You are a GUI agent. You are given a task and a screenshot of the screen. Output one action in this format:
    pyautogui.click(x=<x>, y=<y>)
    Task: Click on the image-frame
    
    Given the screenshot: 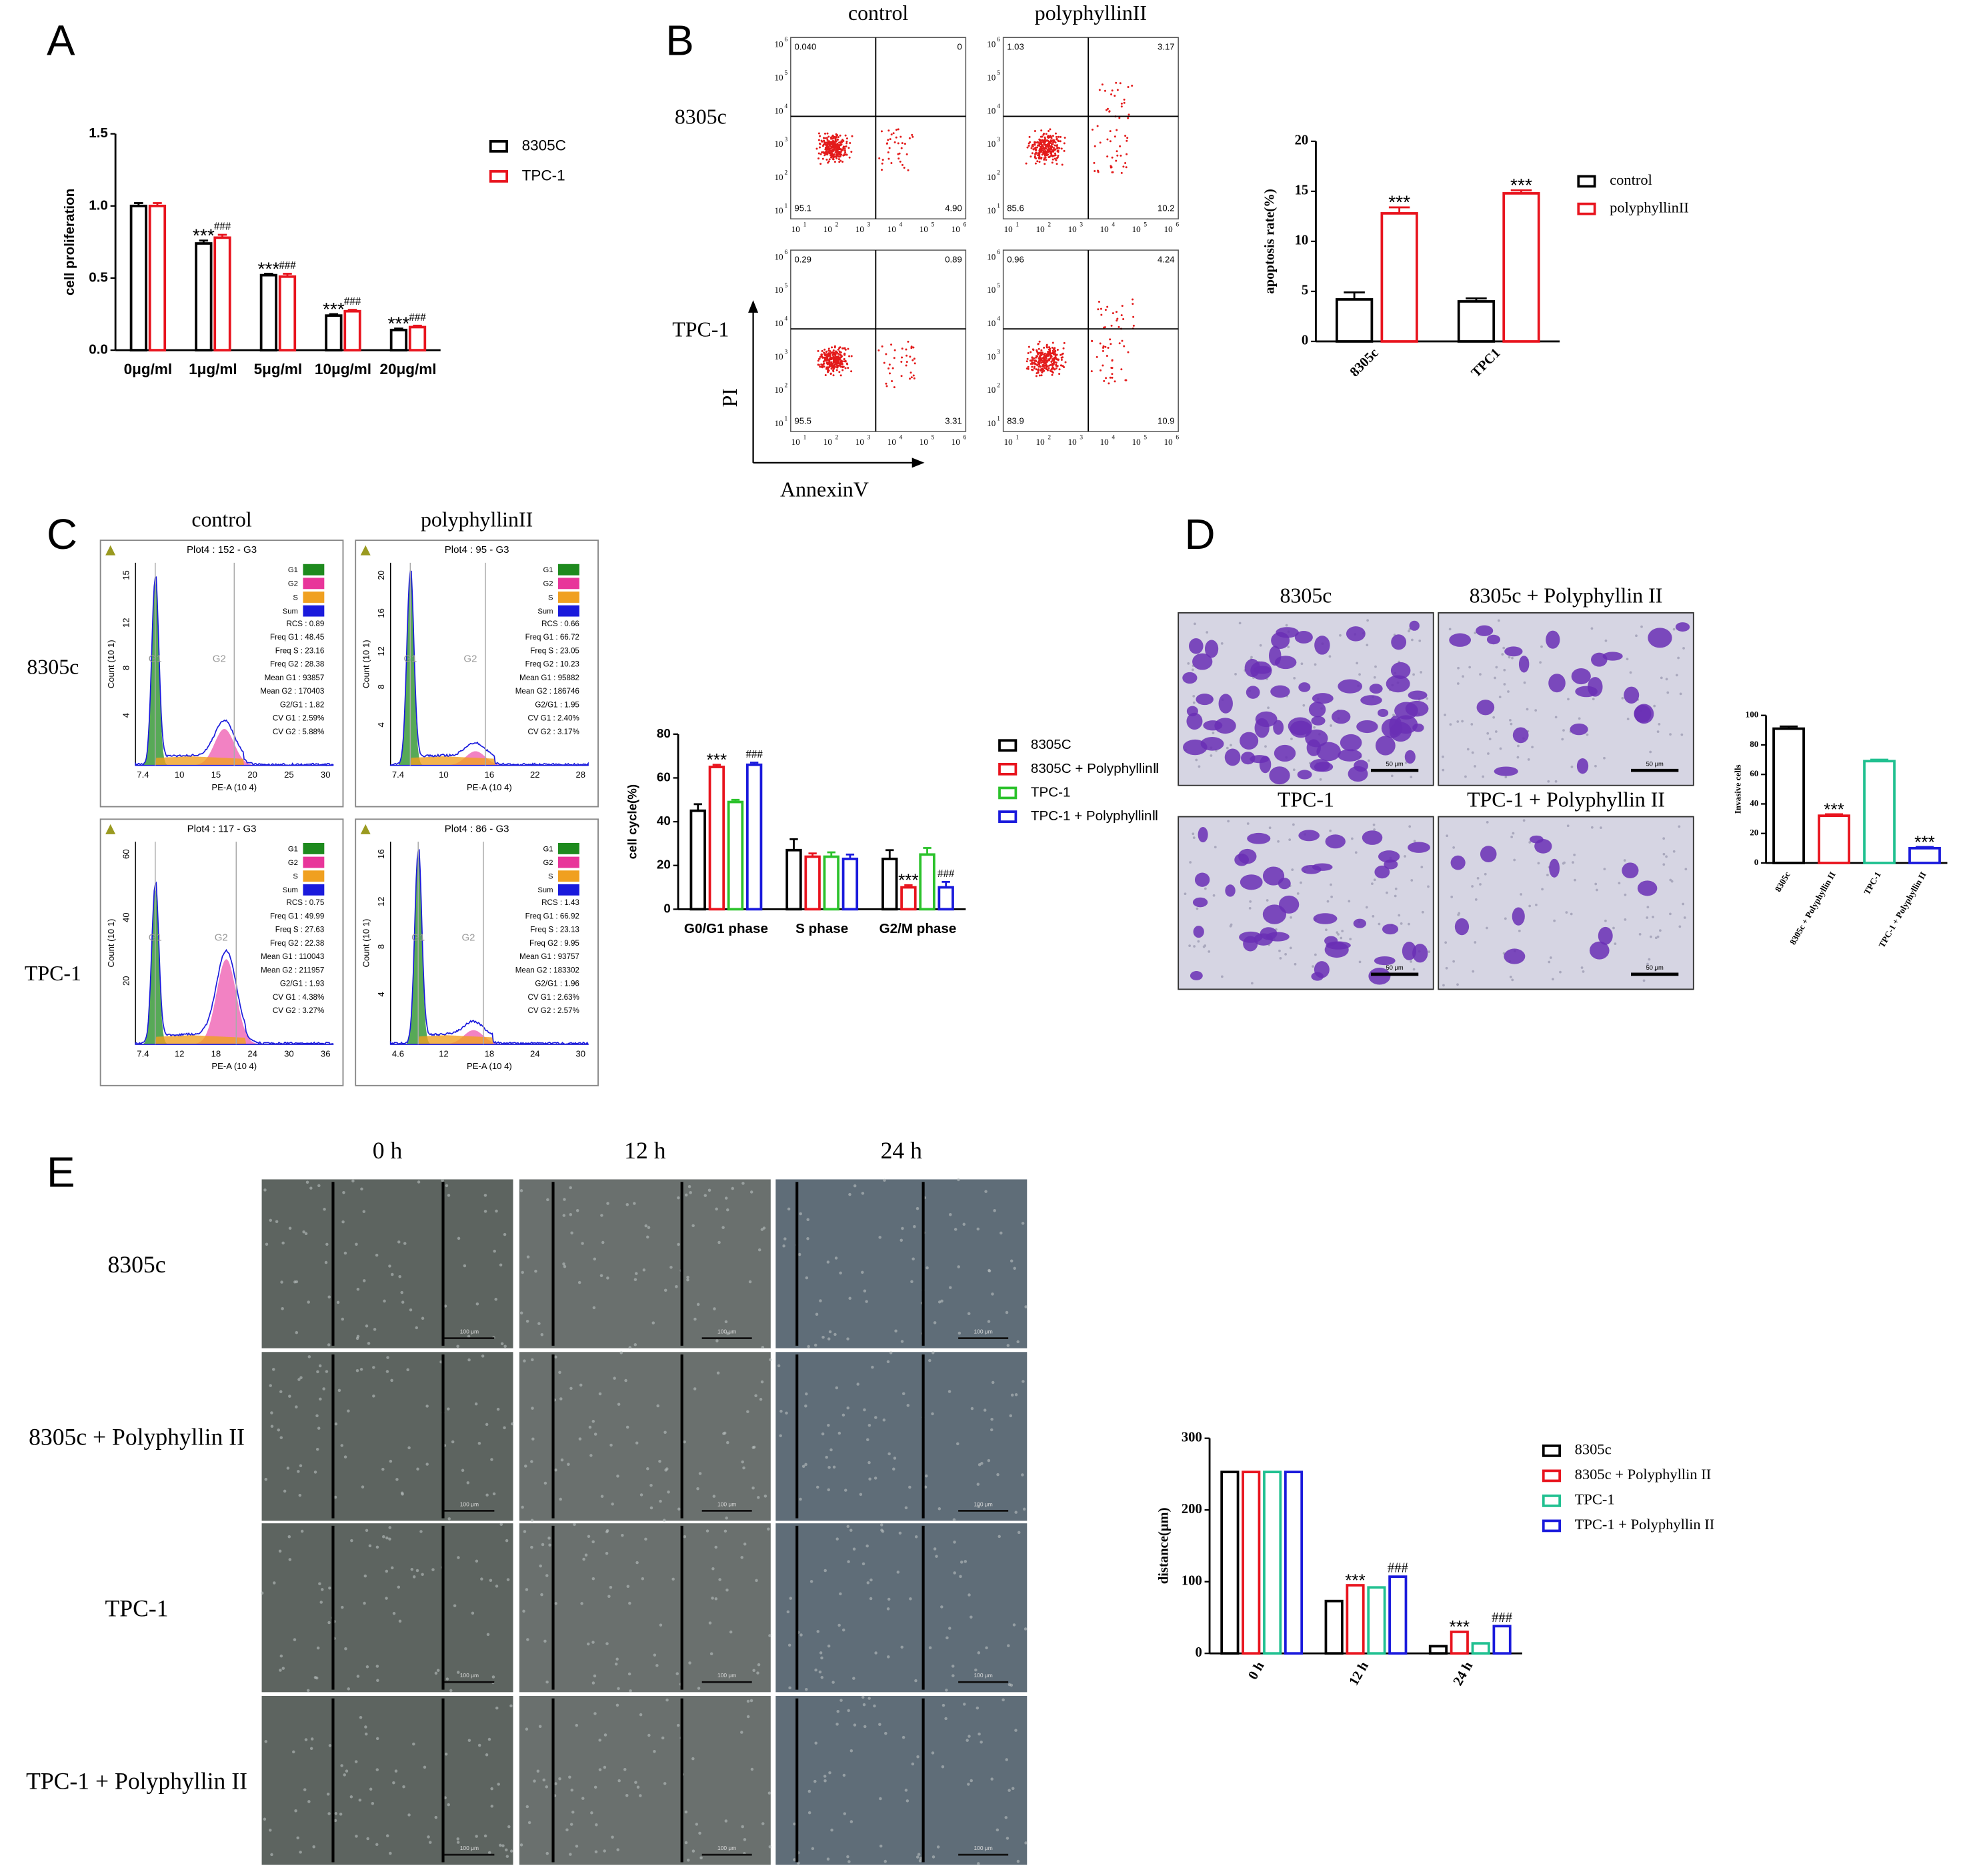 What is the action you would take?
    pyautogui.click(x=1566, y=903)
    